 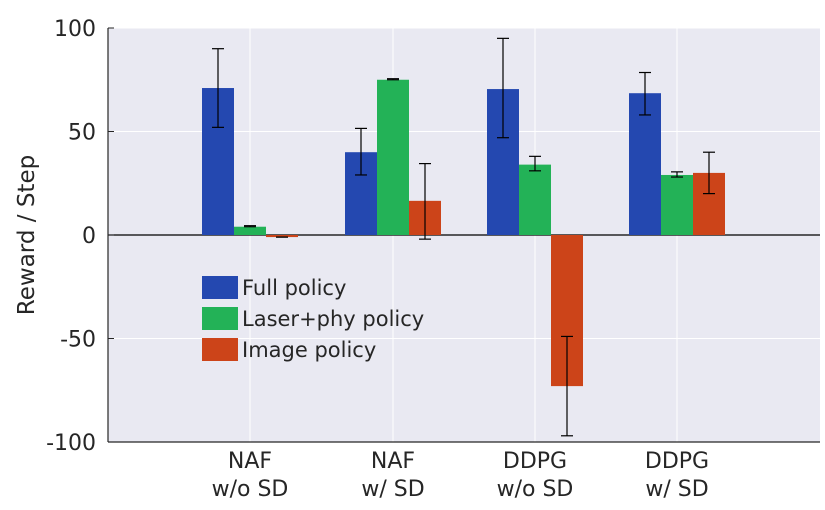 I want to click on y-tick-label: 50, so click(x=82, y=133).